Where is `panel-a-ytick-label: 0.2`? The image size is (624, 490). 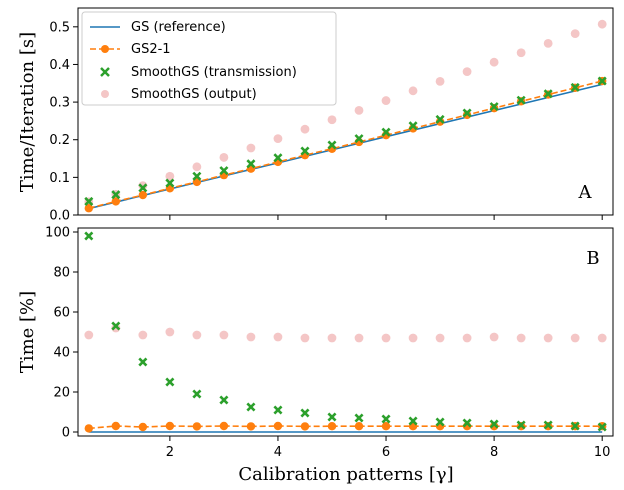 panel-a-ytick-label: 0.2 is located at coordinates (59, 140).